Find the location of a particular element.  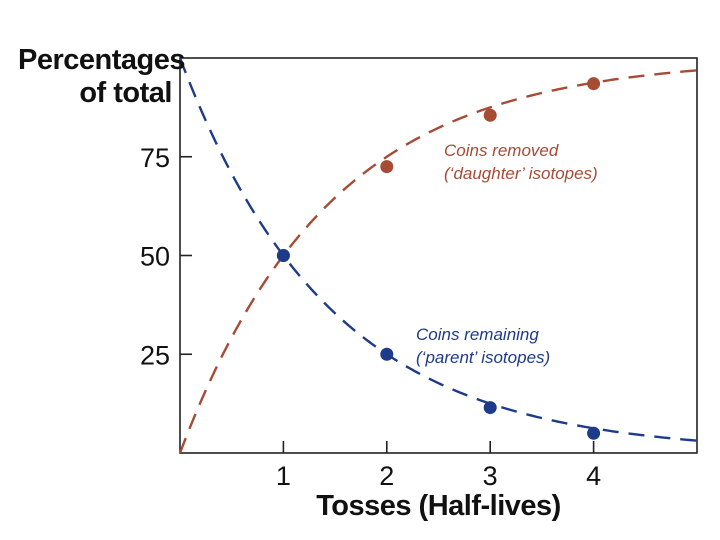

y-axis-label: Percentages of total is located at coordinates (102, 77).